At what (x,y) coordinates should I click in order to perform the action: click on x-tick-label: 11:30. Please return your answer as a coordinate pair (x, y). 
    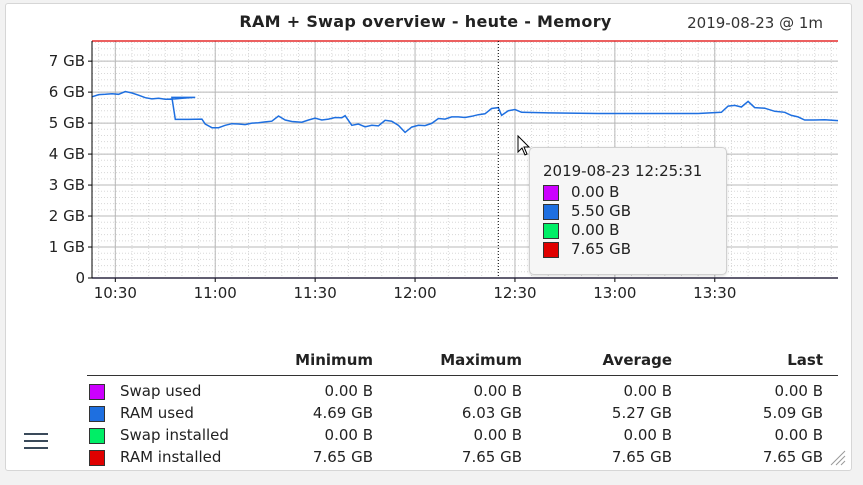
    Looking at the image, I should click on (315, 293).